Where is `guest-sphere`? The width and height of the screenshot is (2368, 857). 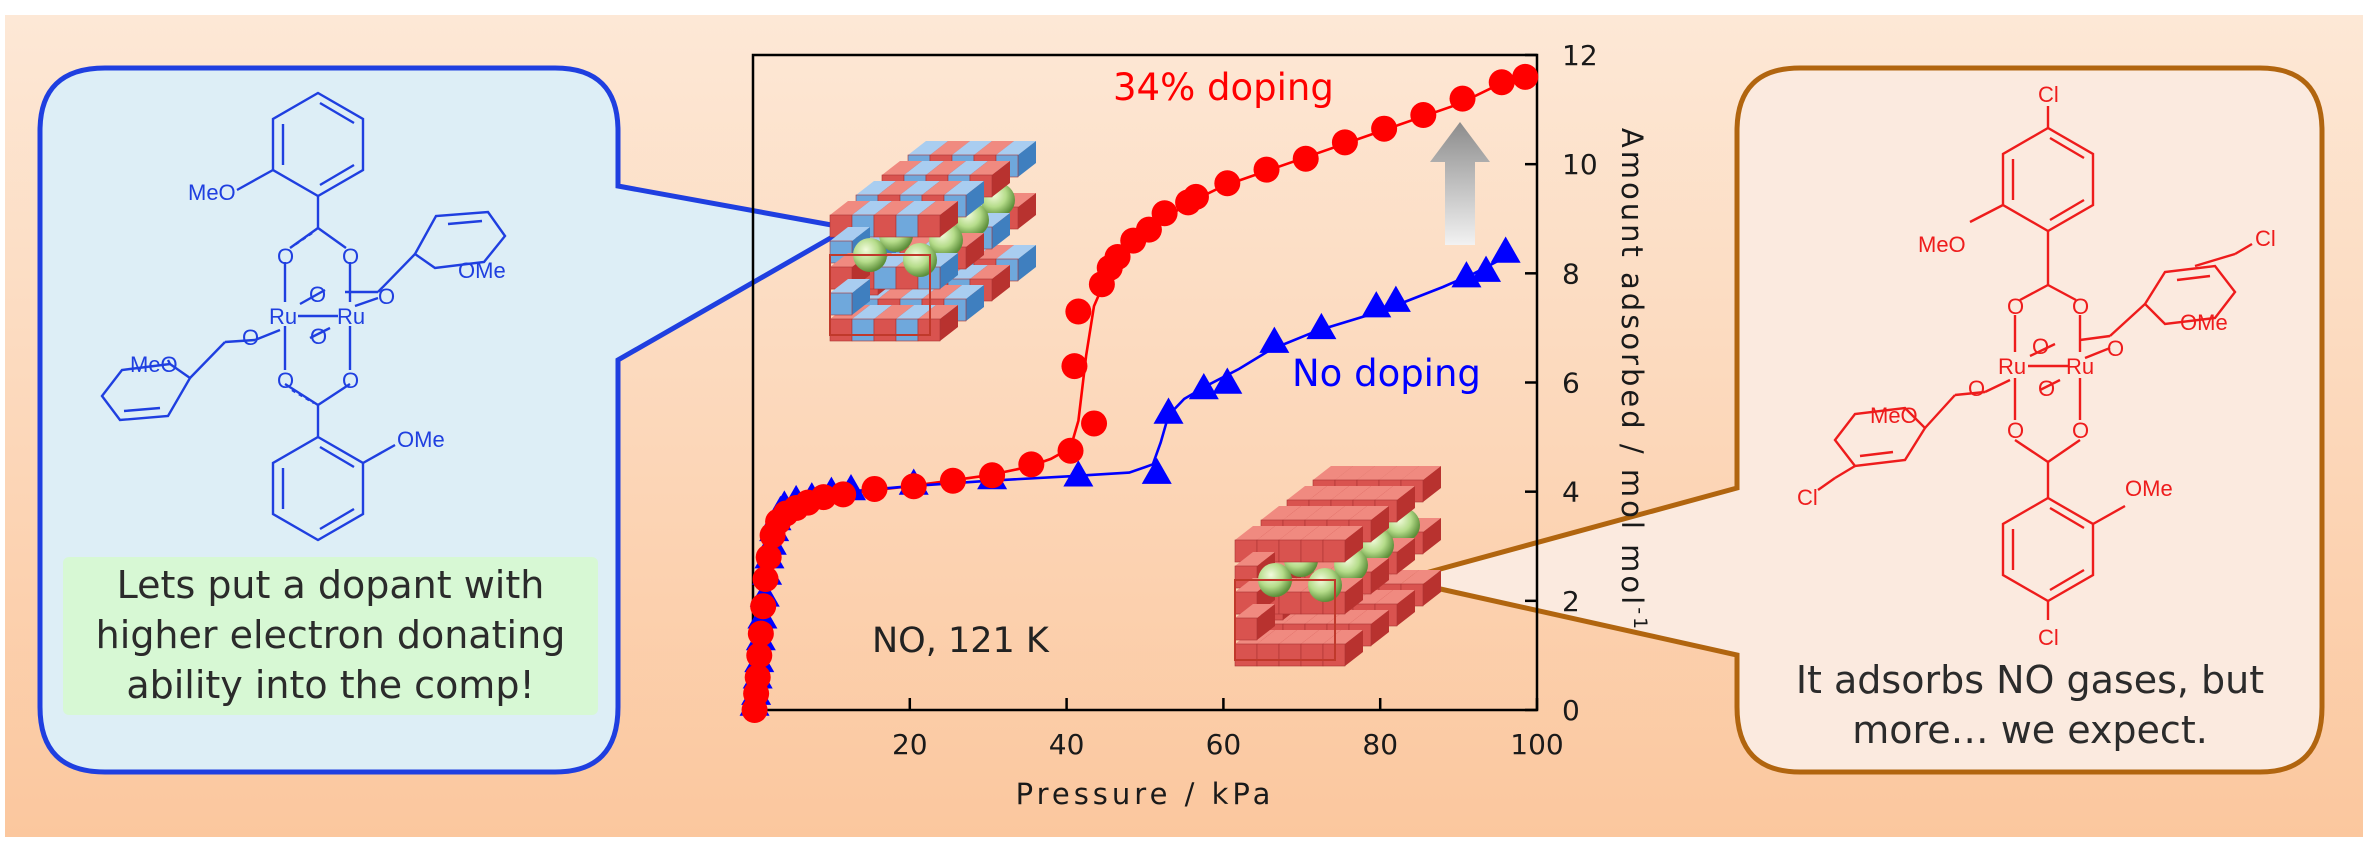 guest-sphere is located at coordinates (920, 260).